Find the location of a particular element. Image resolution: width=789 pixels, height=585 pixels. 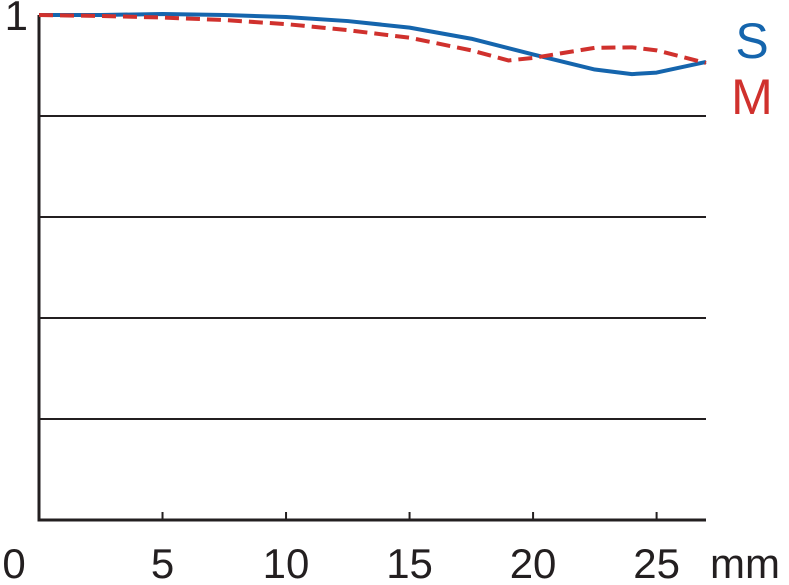

x-tick-label: 20 is located at coordinates (533, 562).